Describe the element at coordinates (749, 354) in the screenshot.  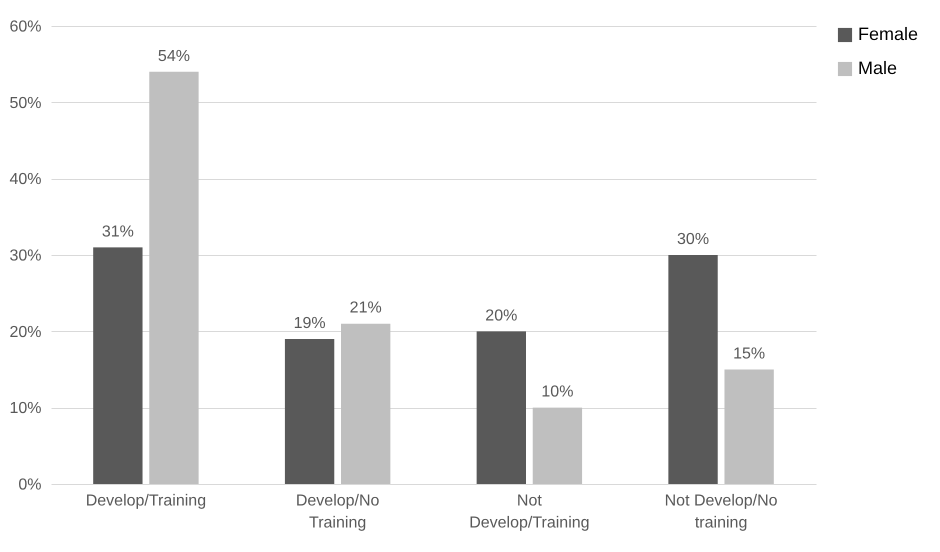
I see `data-label: 15%` at that location.